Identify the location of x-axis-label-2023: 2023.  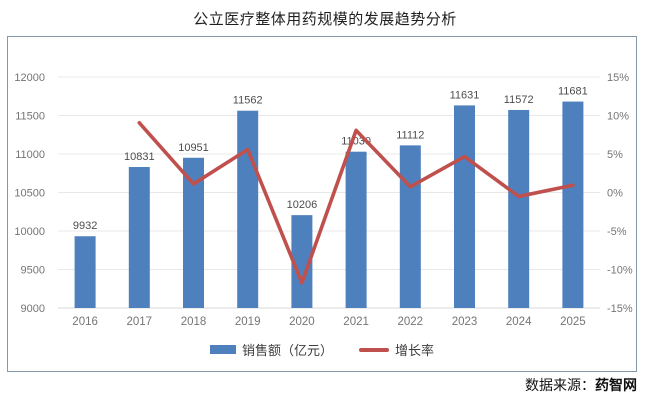
(465, 322).